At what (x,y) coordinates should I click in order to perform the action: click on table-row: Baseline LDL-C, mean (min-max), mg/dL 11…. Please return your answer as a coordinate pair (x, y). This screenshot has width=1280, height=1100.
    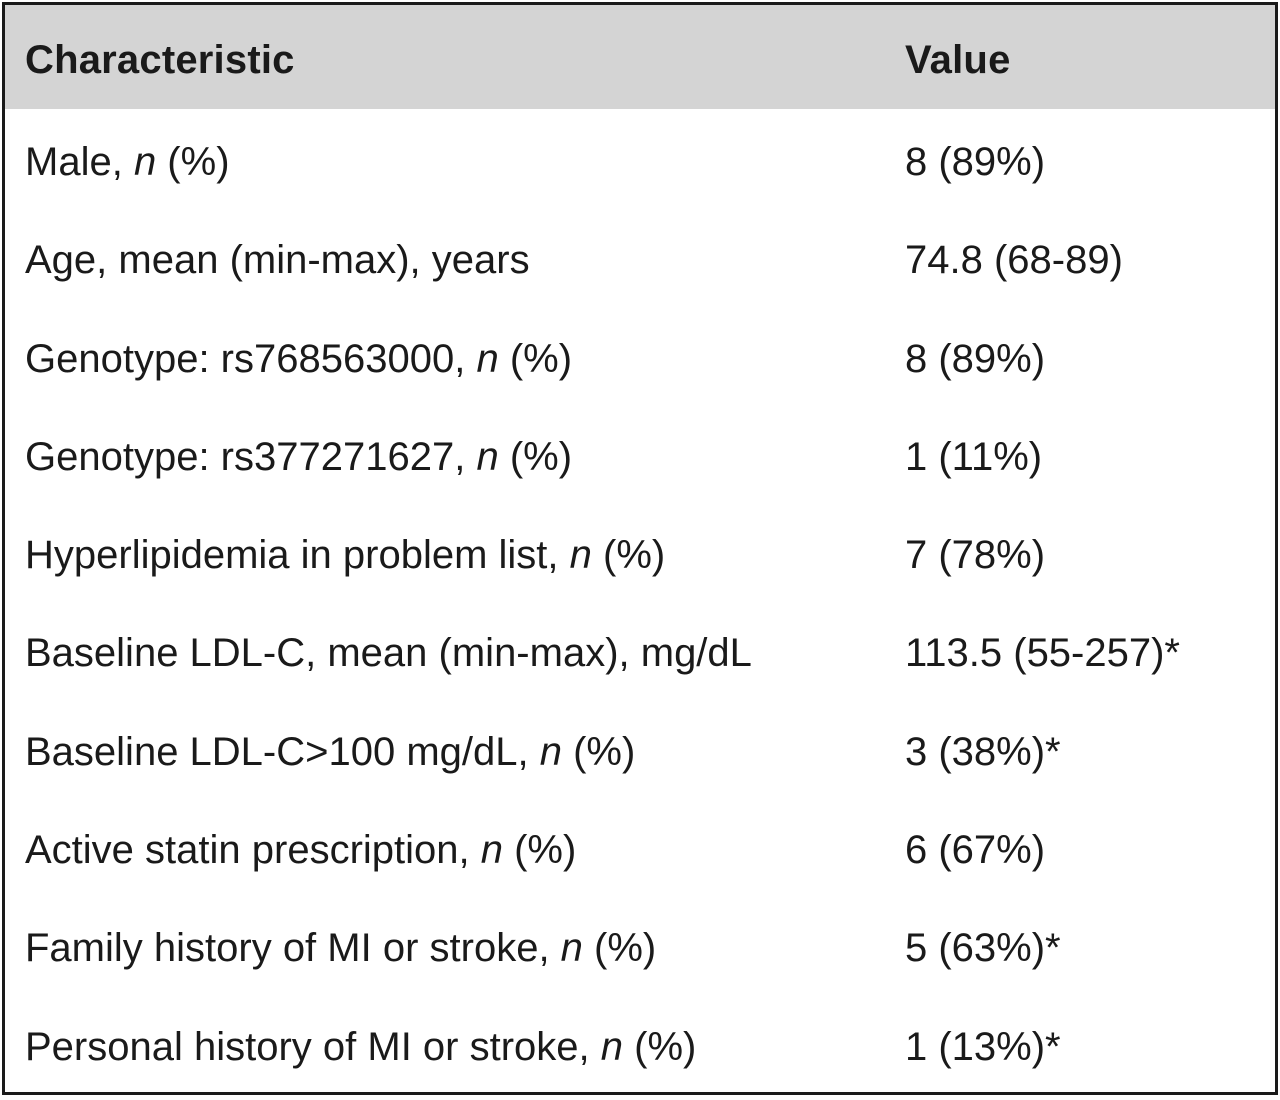
    Looking at the image, I should click on (640, 649).